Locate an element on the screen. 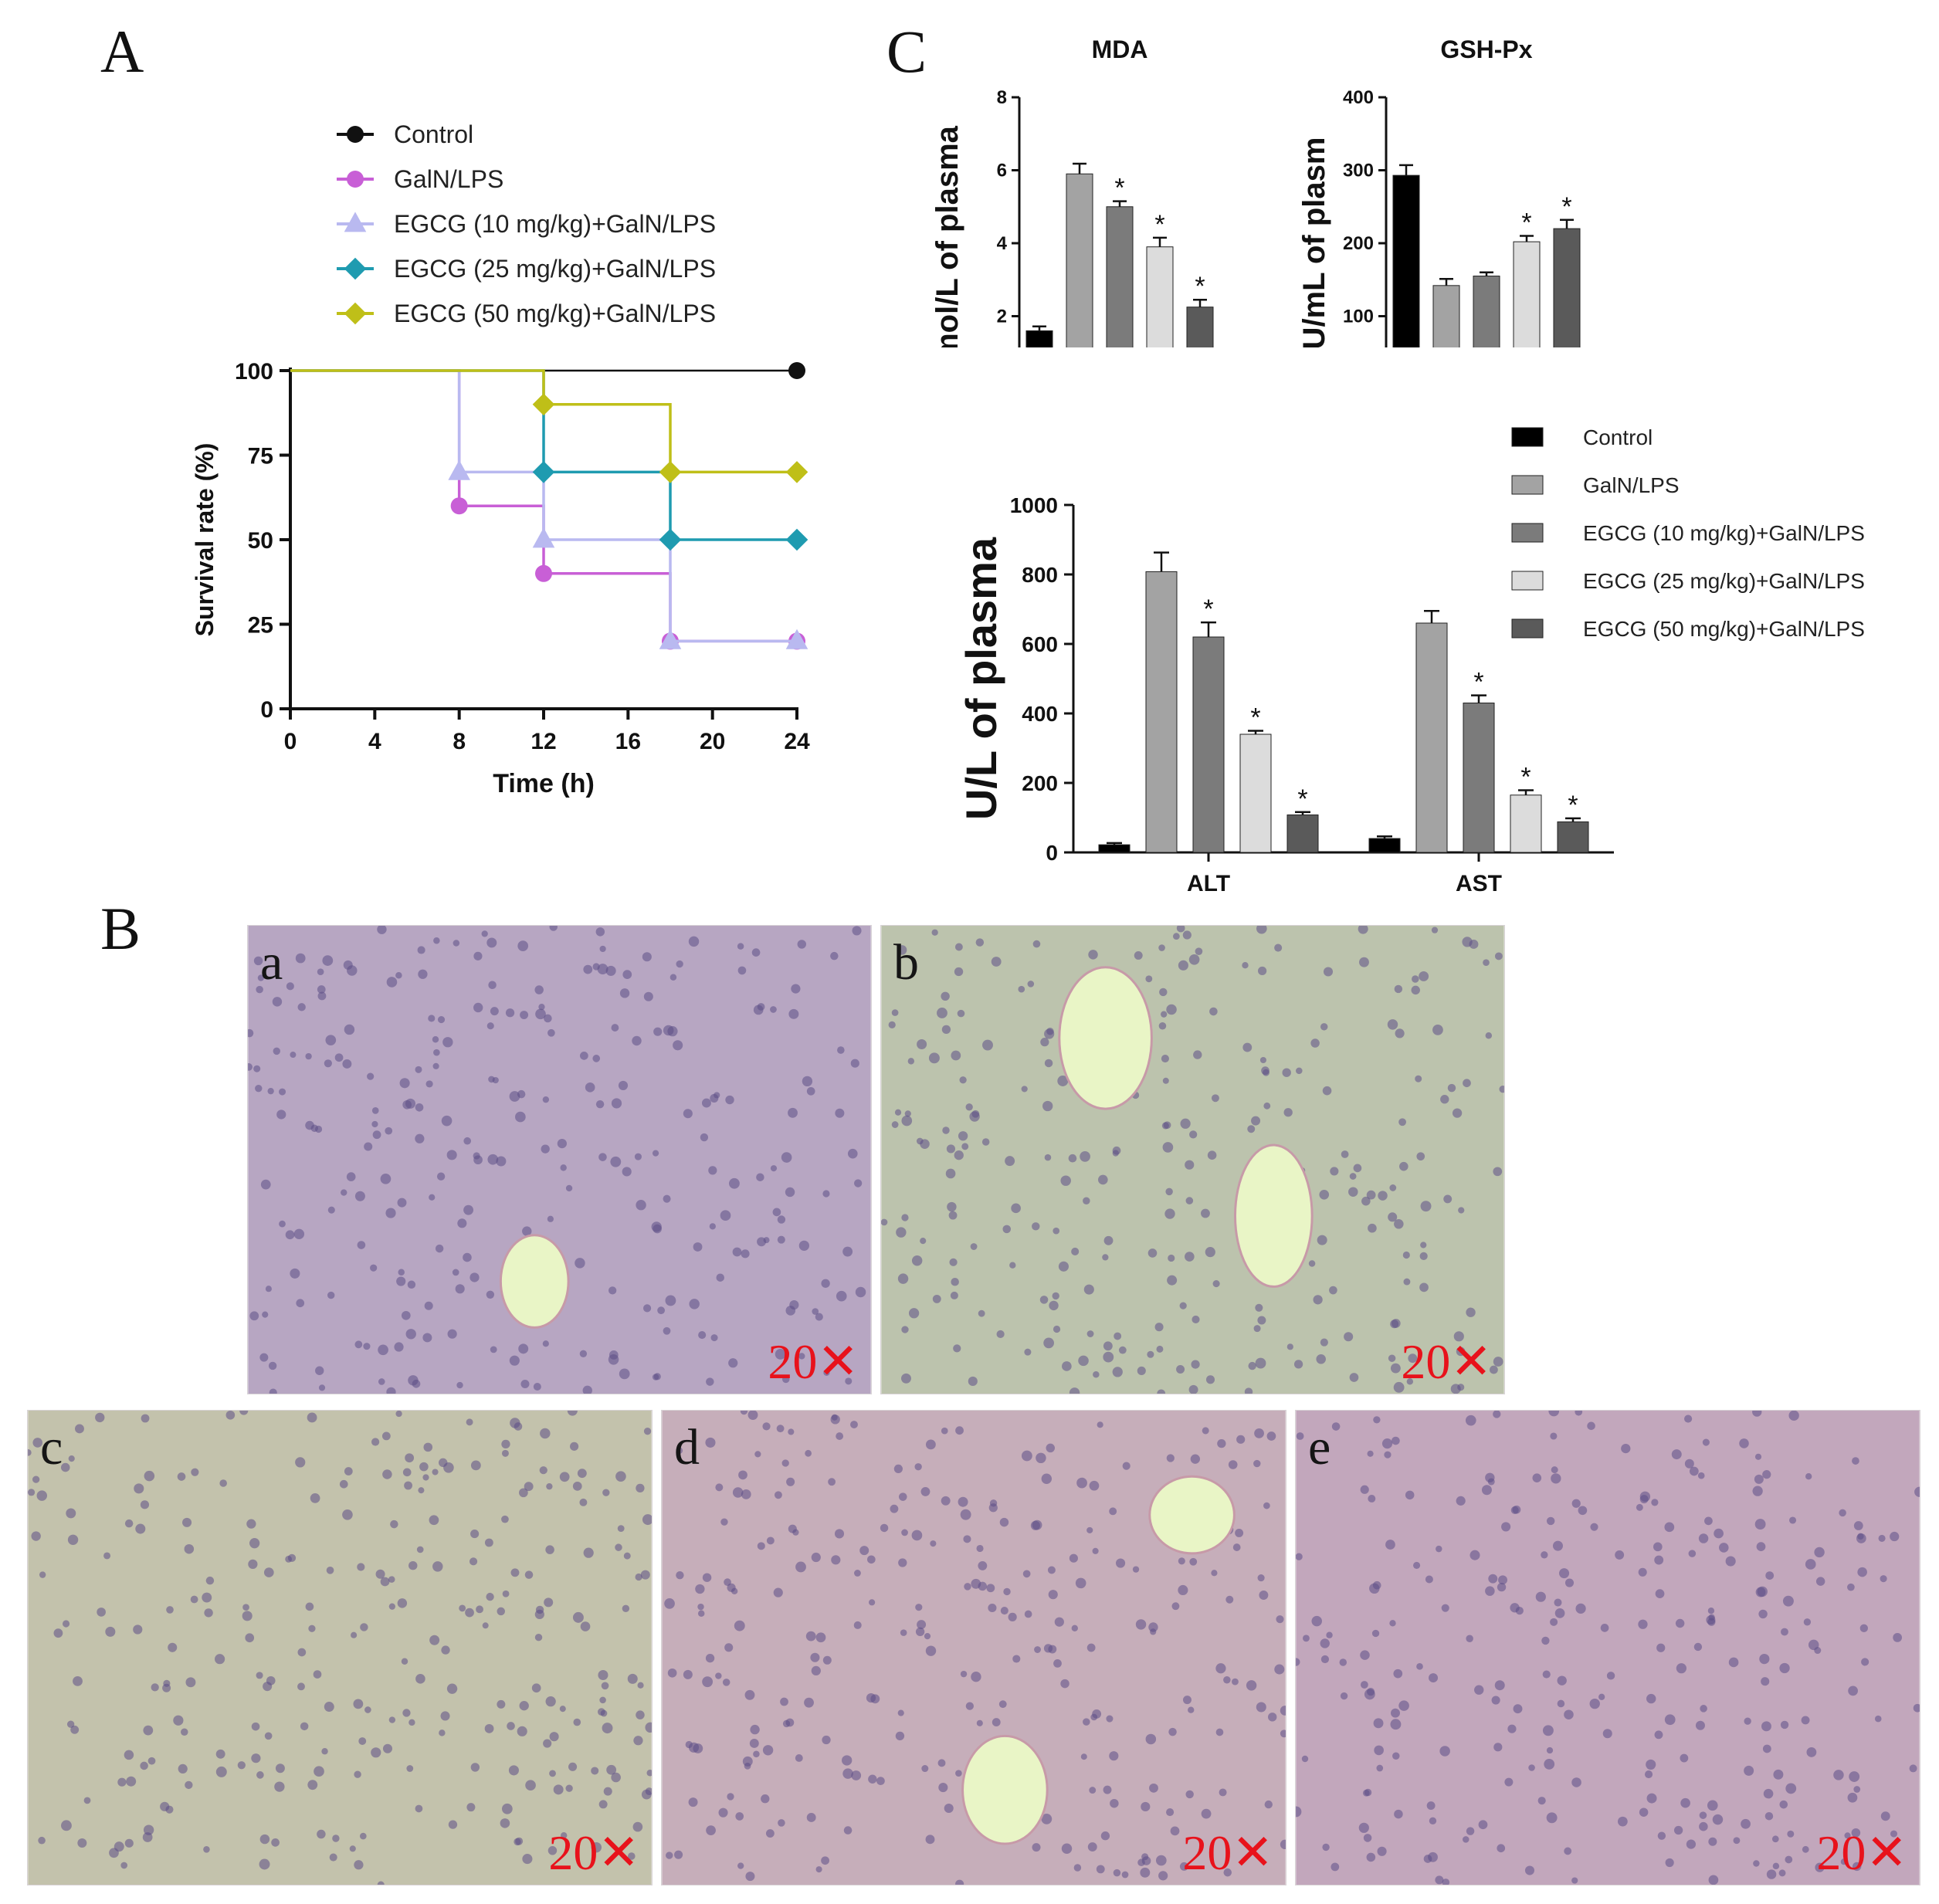 This screenshot has width=1939, height=1904. histology-image-b is located at coordinates (1192, 1160).